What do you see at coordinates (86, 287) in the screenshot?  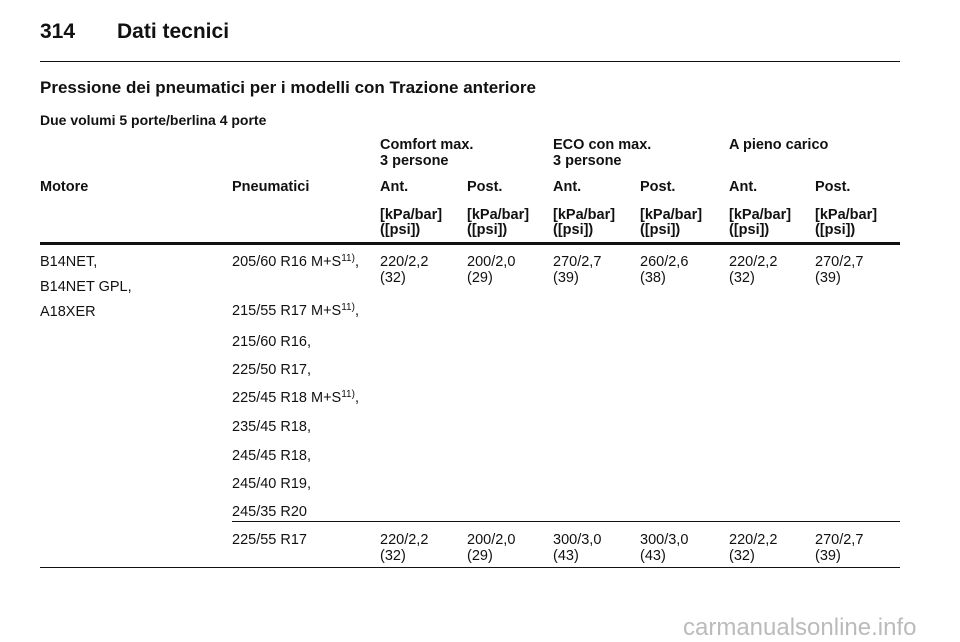 I see `engine: B14NET GPL,` at bounding box center [86, 287].